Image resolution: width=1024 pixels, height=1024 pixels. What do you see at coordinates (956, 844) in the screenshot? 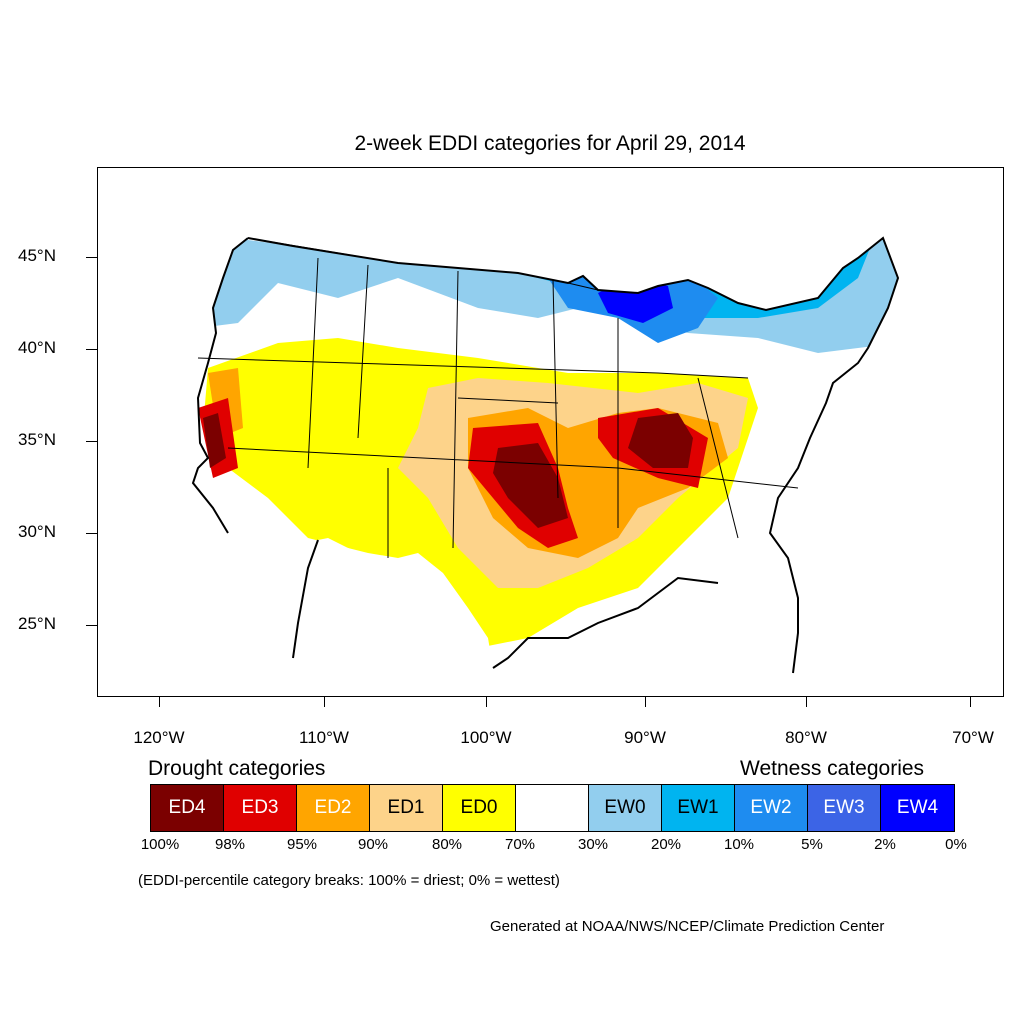
I see `break-label-0: 0%` at bounding box center [956, 844].